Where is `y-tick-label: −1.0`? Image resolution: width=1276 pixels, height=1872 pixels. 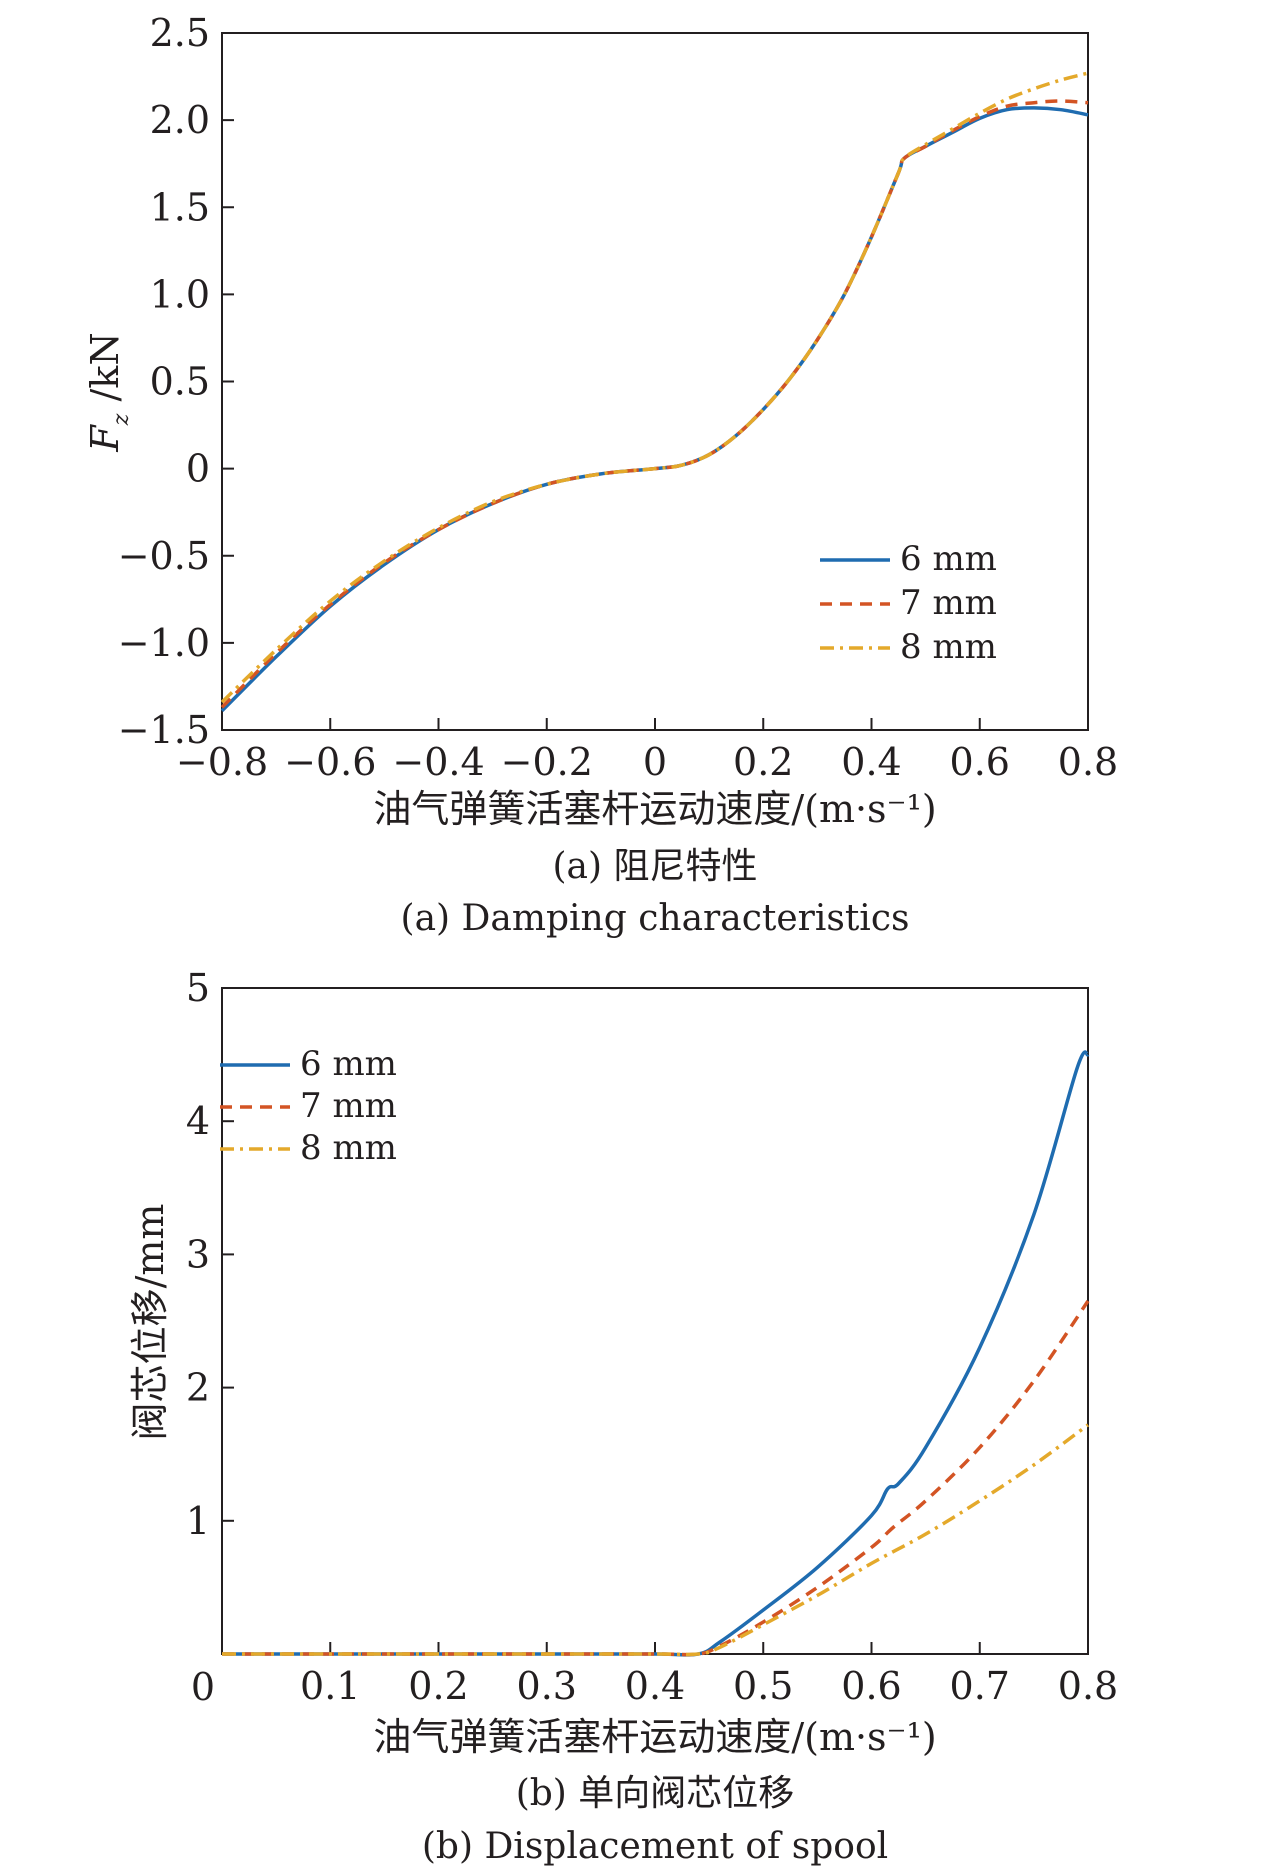 y-tick-label: −1.0 is located at coordinates (164, 643).